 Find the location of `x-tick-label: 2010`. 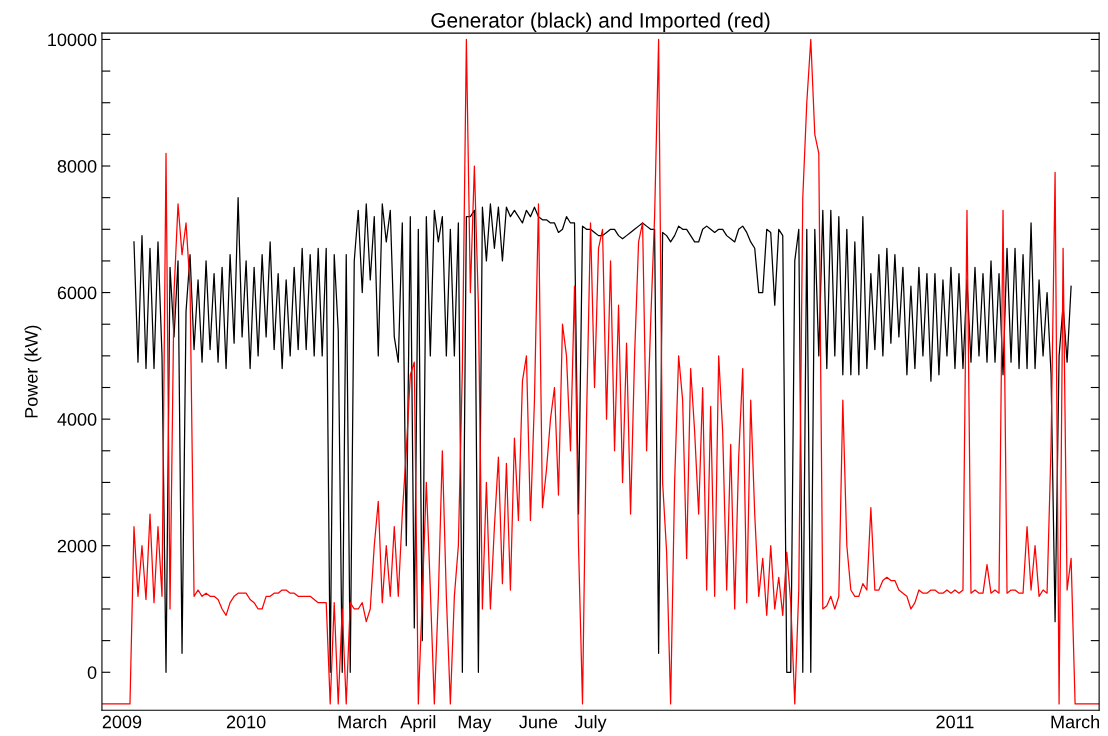

x-tick-label: 2010 is located at coordinates (246, 722).